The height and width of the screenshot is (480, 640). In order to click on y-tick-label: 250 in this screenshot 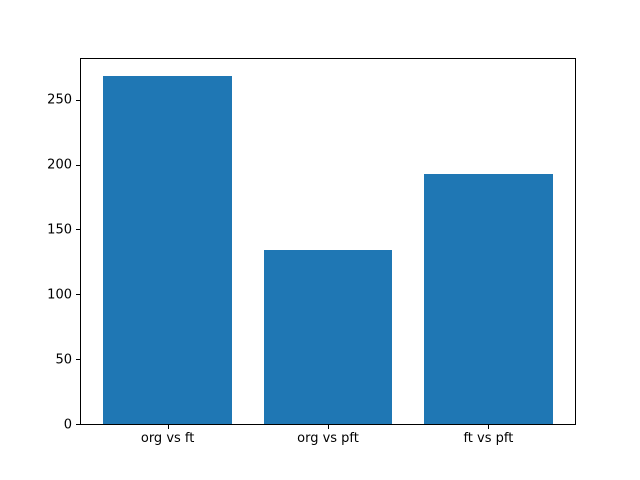, I will do `click(59, 100)`.